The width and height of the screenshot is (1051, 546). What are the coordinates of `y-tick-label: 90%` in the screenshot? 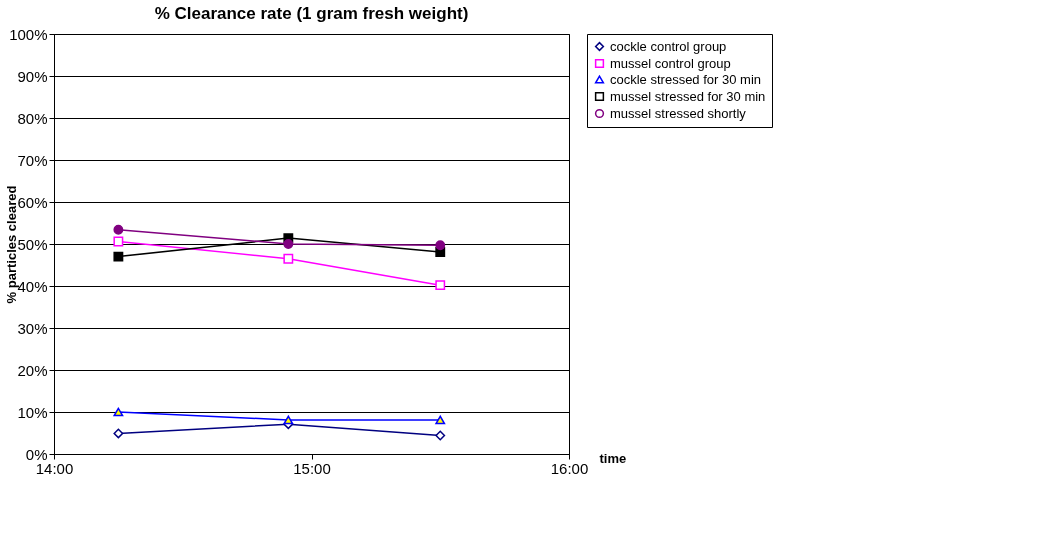 It's located at (32, 76).